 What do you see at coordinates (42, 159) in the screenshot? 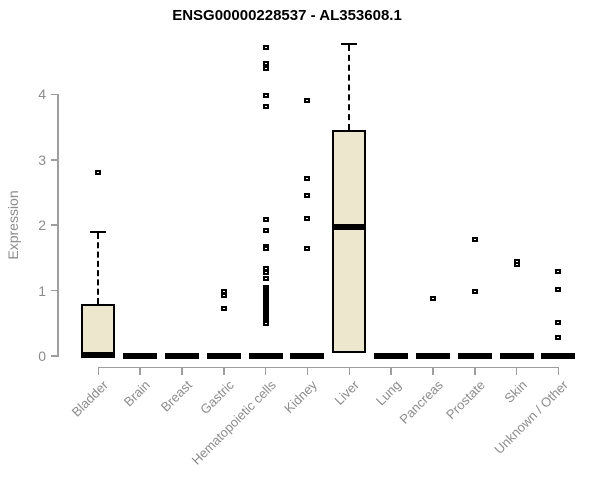
I see `y-tick-label: 3` at bounding box center [42, 159].